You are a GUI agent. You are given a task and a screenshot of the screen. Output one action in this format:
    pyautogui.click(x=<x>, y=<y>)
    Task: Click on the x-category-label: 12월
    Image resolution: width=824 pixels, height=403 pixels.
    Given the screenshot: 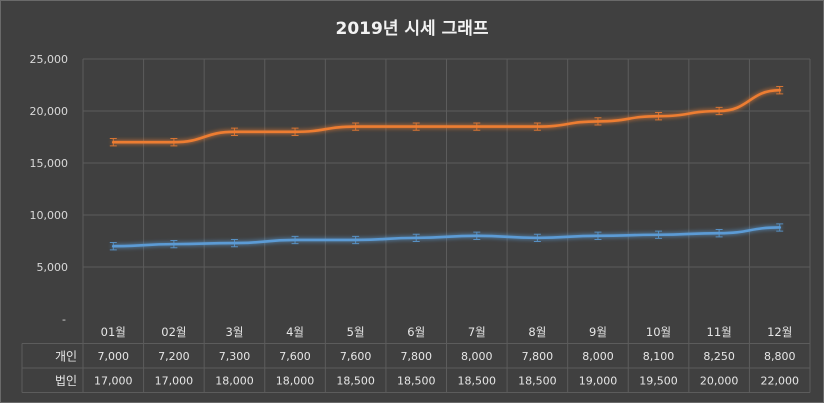 What is the action you would take?
    pyautogui.click(x=779, y=332)
    